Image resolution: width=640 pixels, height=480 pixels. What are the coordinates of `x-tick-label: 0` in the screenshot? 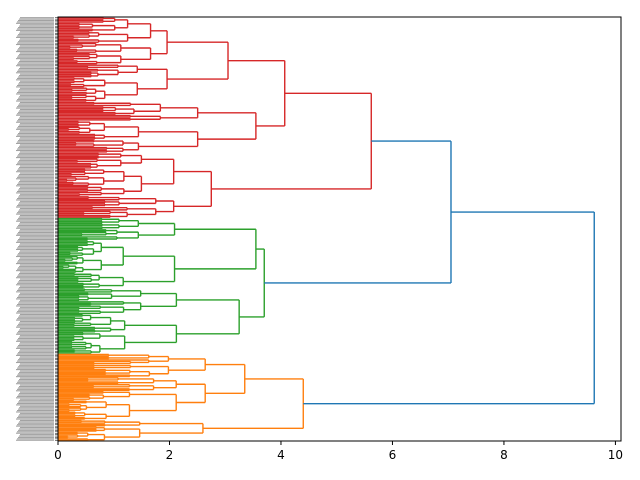 It's located at (58, 455).